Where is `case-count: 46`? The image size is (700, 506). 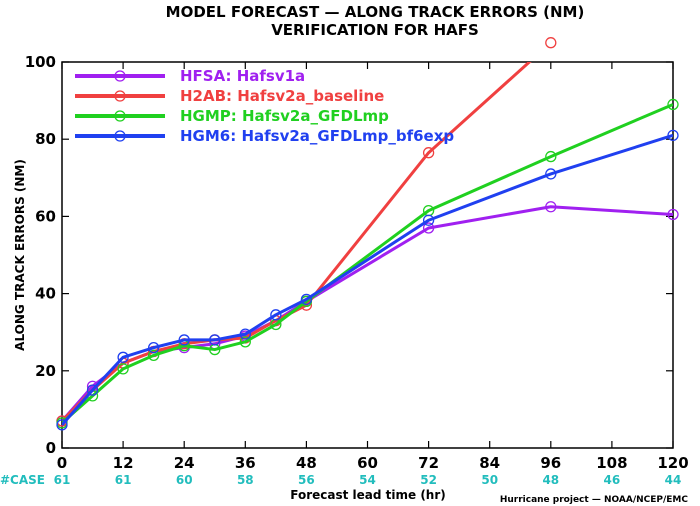
case-count: 46 is located at coordinates (612, 480).